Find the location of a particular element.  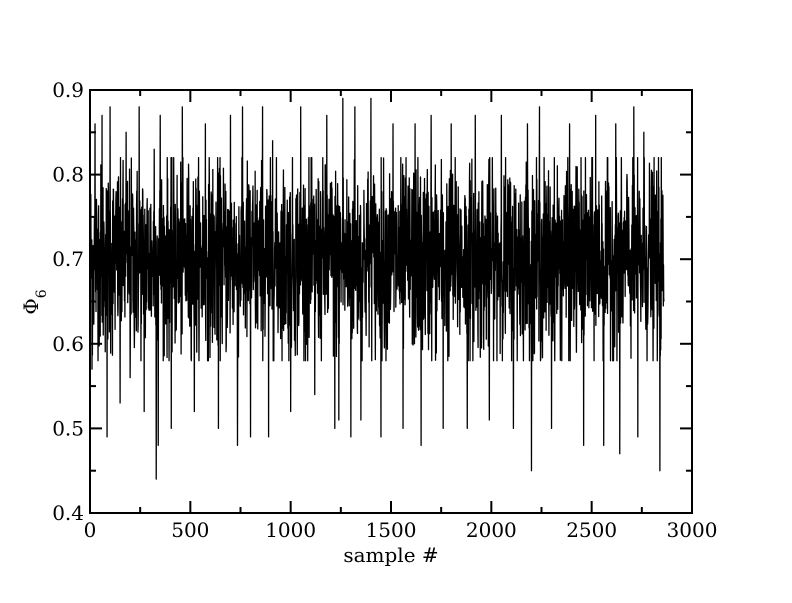

x-tick-label: 2000 is located at coordinates (491, 530).